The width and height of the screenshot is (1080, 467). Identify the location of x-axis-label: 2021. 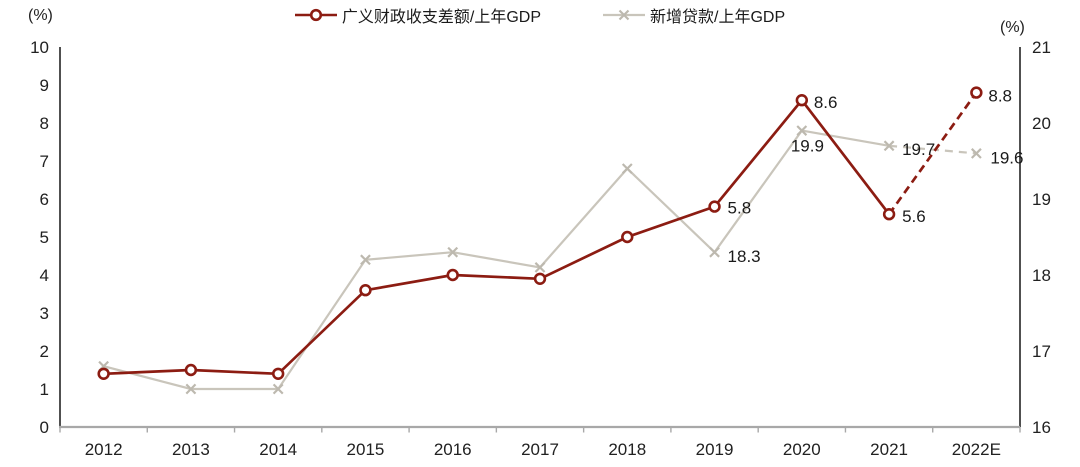
(889, 449).